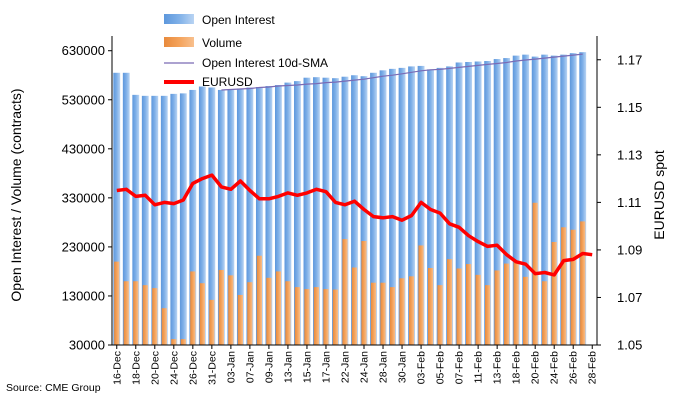 Image resolution: width=680 pixels, height=405 pixels. I want to click on legend-label: EURUSD, so click(227, 82).